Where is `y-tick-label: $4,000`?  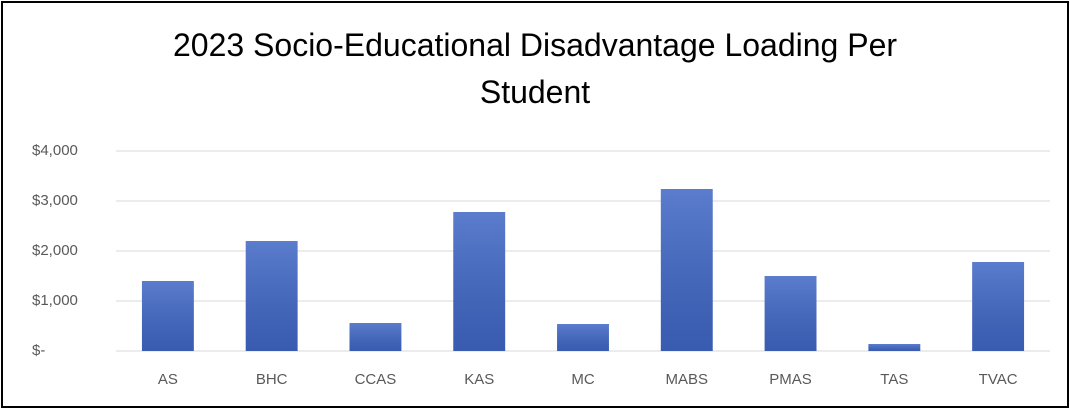 y-tick-label: $4,000 is located at coordinates (55, 150).